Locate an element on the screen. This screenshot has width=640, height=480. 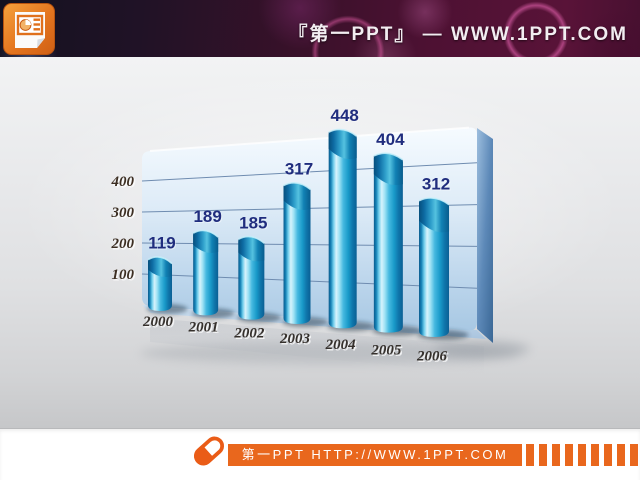
footer-stripes-decoration is located at coordinates (583, 455).